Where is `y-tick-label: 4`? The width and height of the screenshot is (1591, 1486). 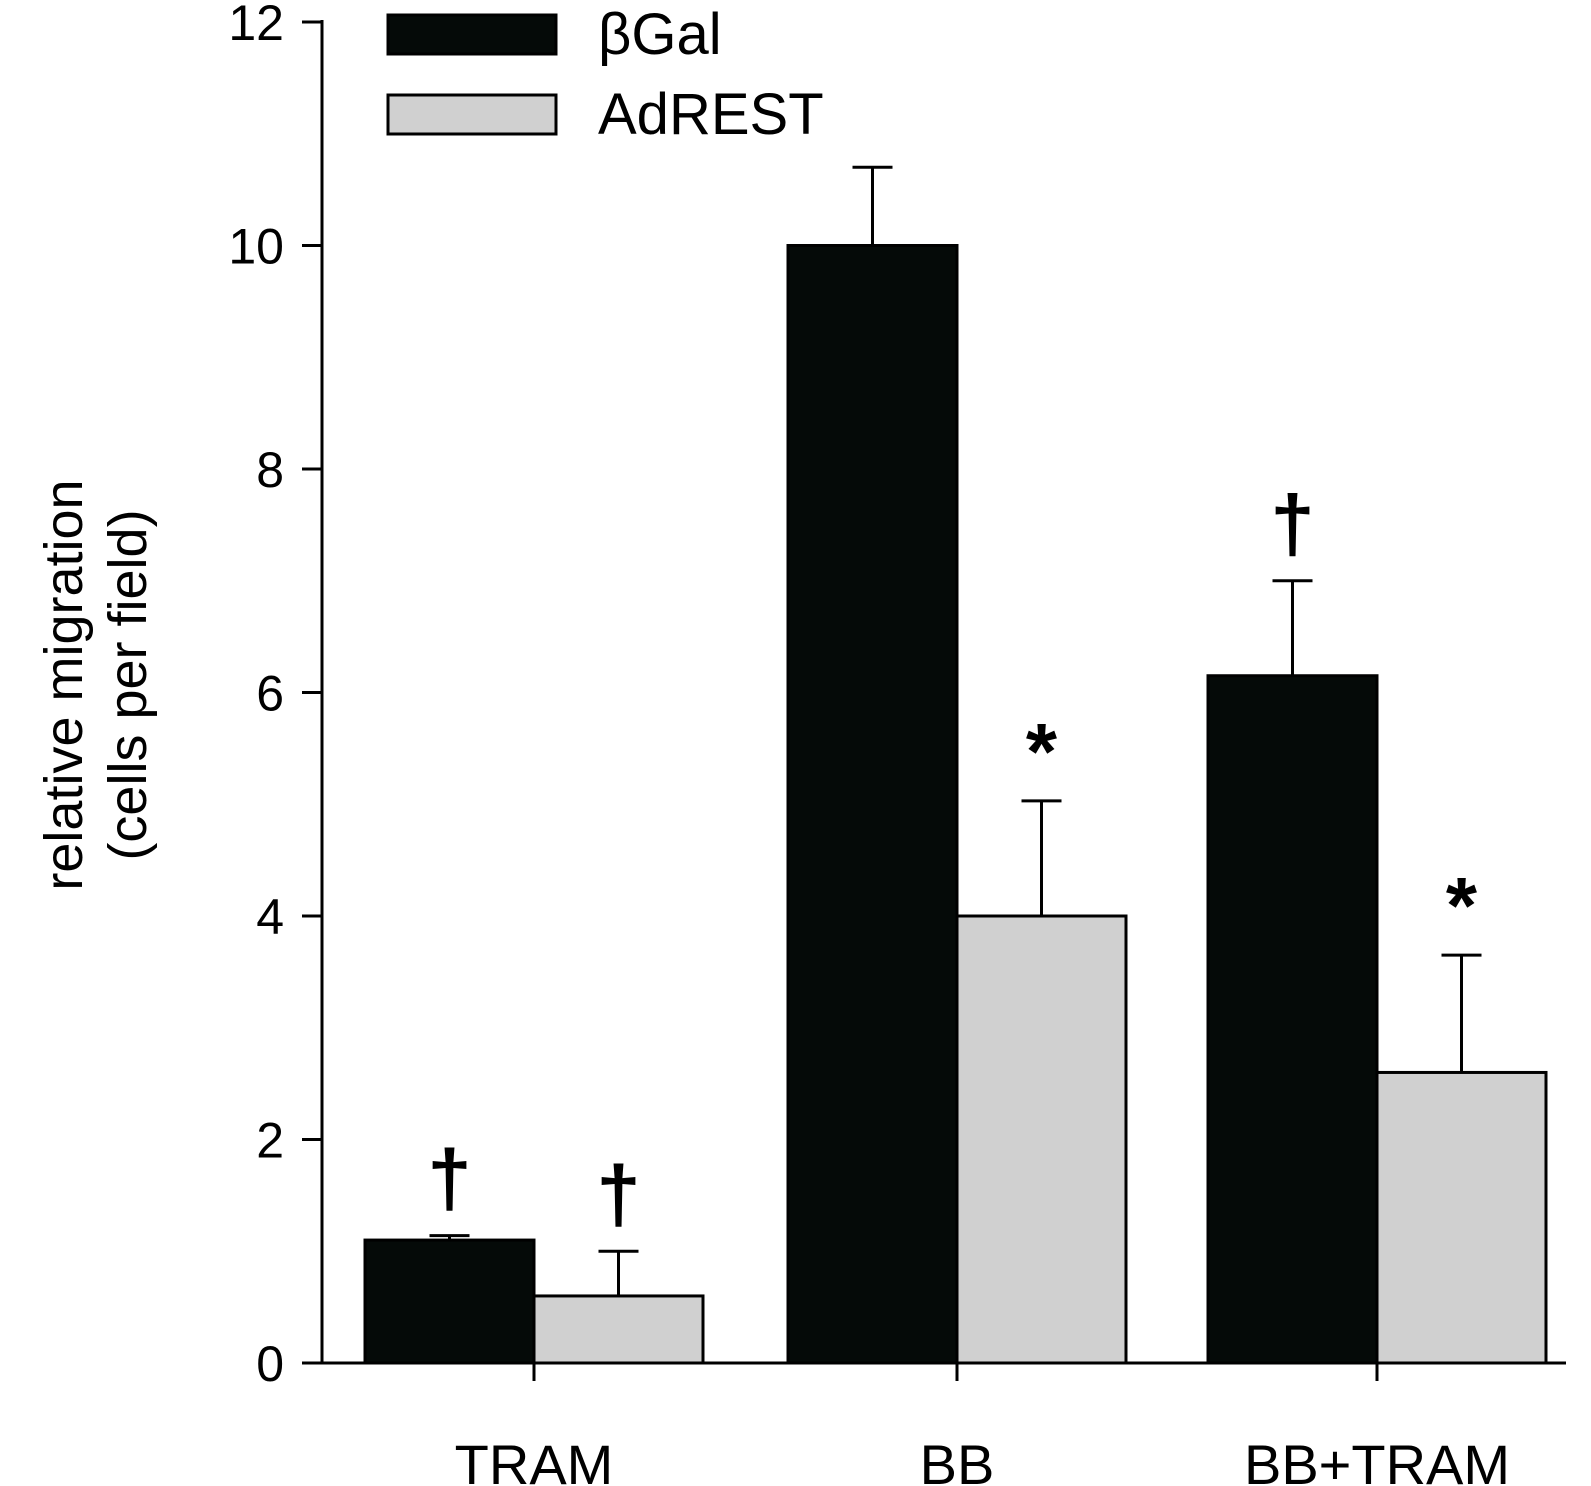 y-tick-label: 4 is located at coordinates (270, 917).